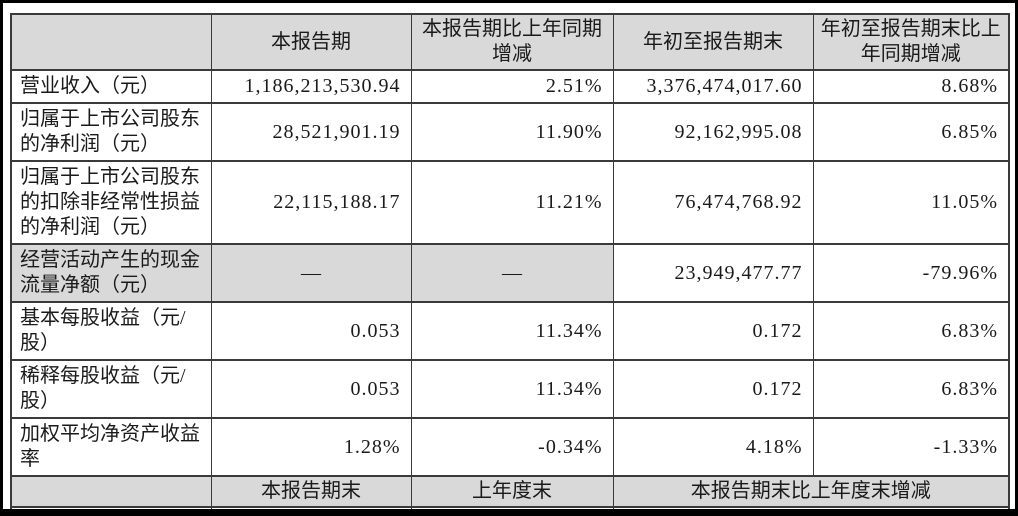 This screenshot has width=1018, height=516. I want to click on cell-value: 23,949,477.77, so click(713, 273).